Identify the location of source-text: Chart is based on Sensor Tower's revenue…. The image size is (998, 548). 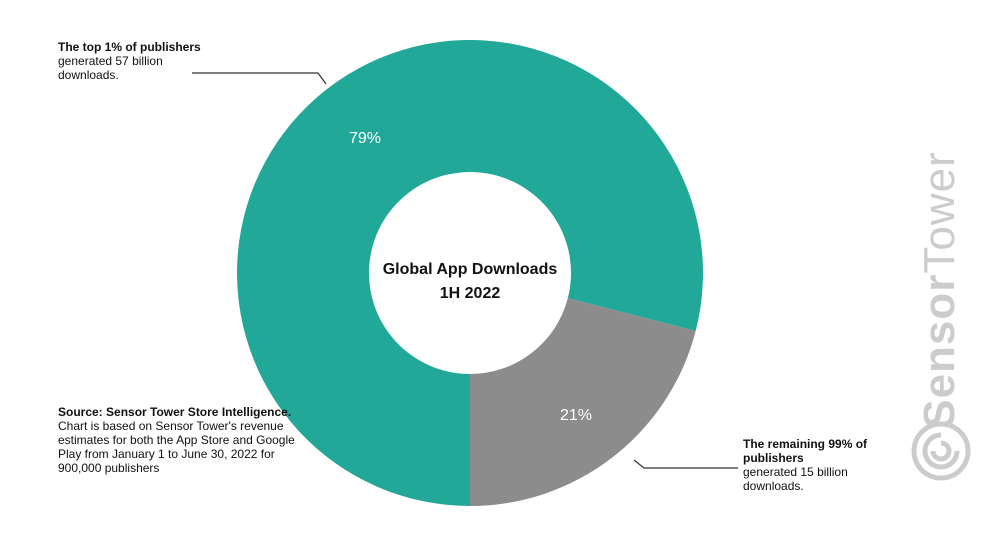
(176, 447).